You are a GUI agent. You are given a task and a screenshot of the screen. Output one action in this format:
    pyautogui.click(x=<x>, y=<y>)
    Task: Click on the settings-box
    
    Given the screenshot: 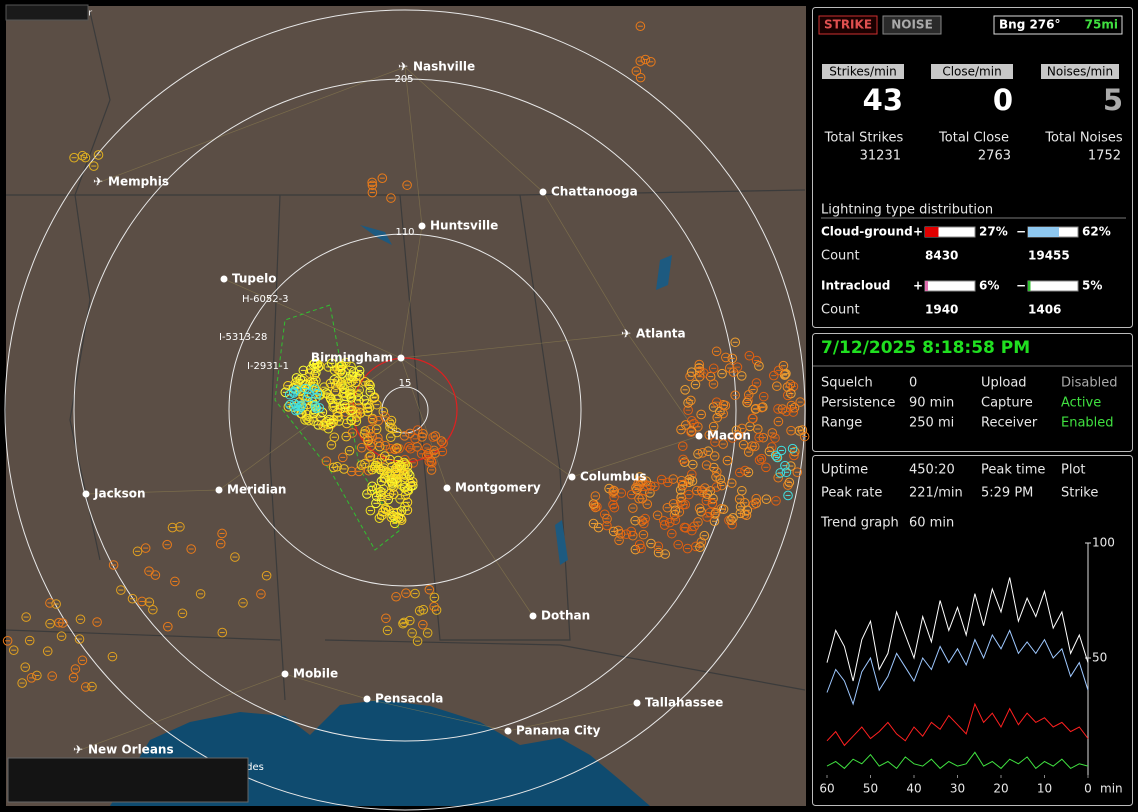 What is the action you would take?
    pyautogui.click(x=972, y=392)
    